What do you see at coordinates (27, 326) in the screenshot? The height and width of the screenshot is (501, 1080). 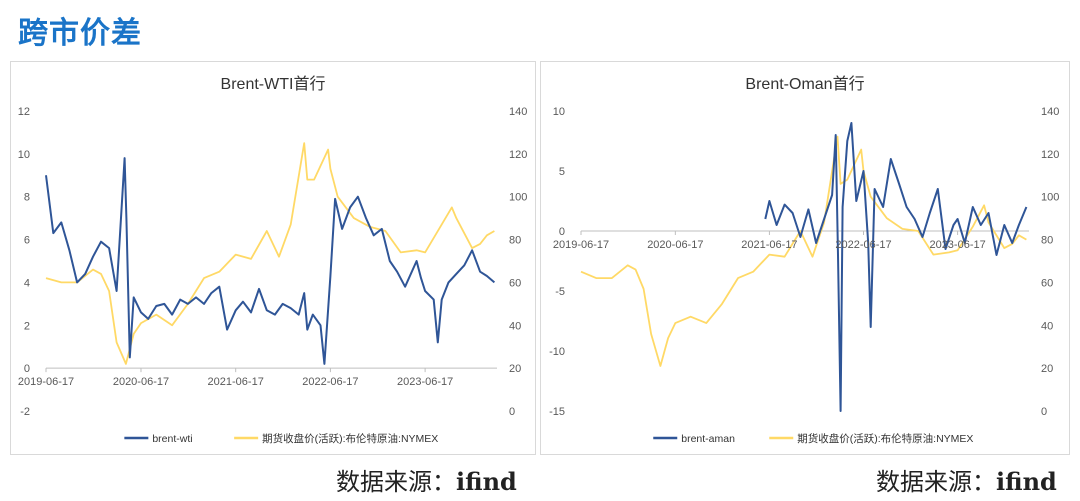 I see `y-left-tick-label: 2` at bounding box center [27, 326].